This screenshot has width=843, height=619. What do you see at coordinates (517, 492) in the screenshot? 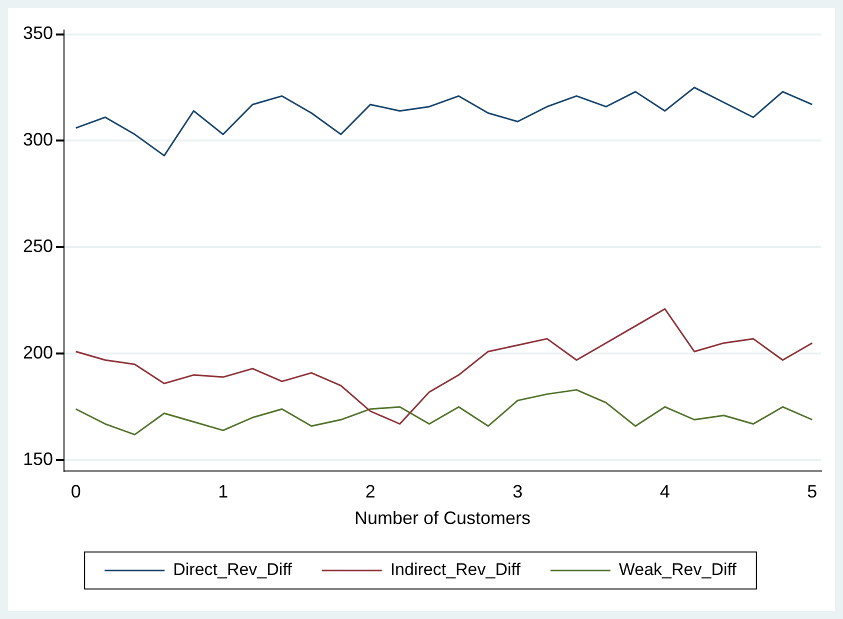
I see `x-tick-label: 3` at bounding box center [517, 492].